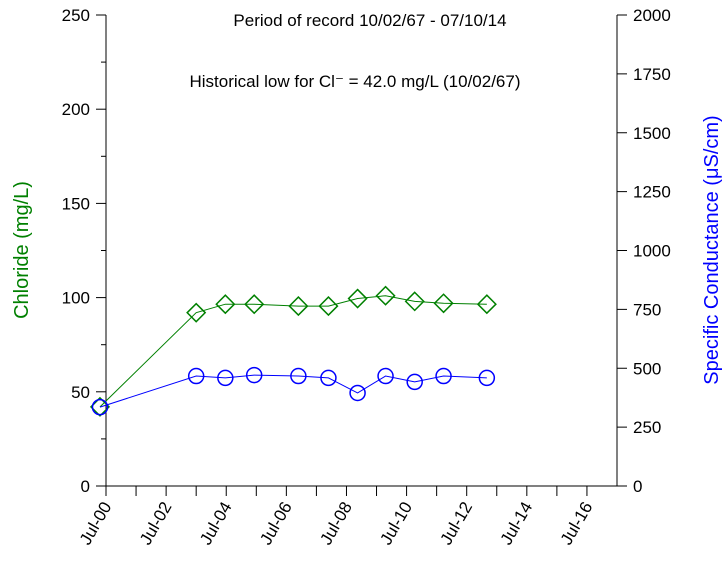 The image size is (727, 578). Describe the element at coordinates (276, 524) in the screenshot. I see `x-tick-label: Jul-06` at that location.